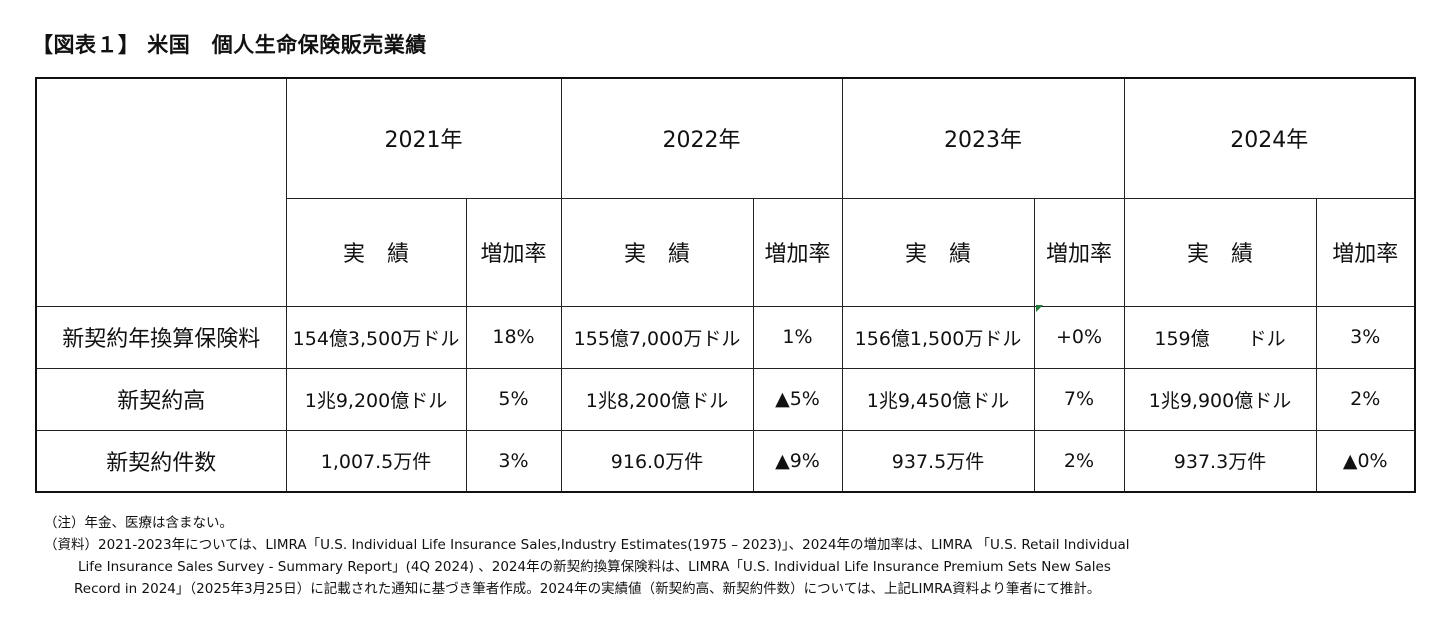  What do you see at coordinates (423, 138) in the screenshot?
I see `year-header: 2021年` at bounding box center [423, 138].